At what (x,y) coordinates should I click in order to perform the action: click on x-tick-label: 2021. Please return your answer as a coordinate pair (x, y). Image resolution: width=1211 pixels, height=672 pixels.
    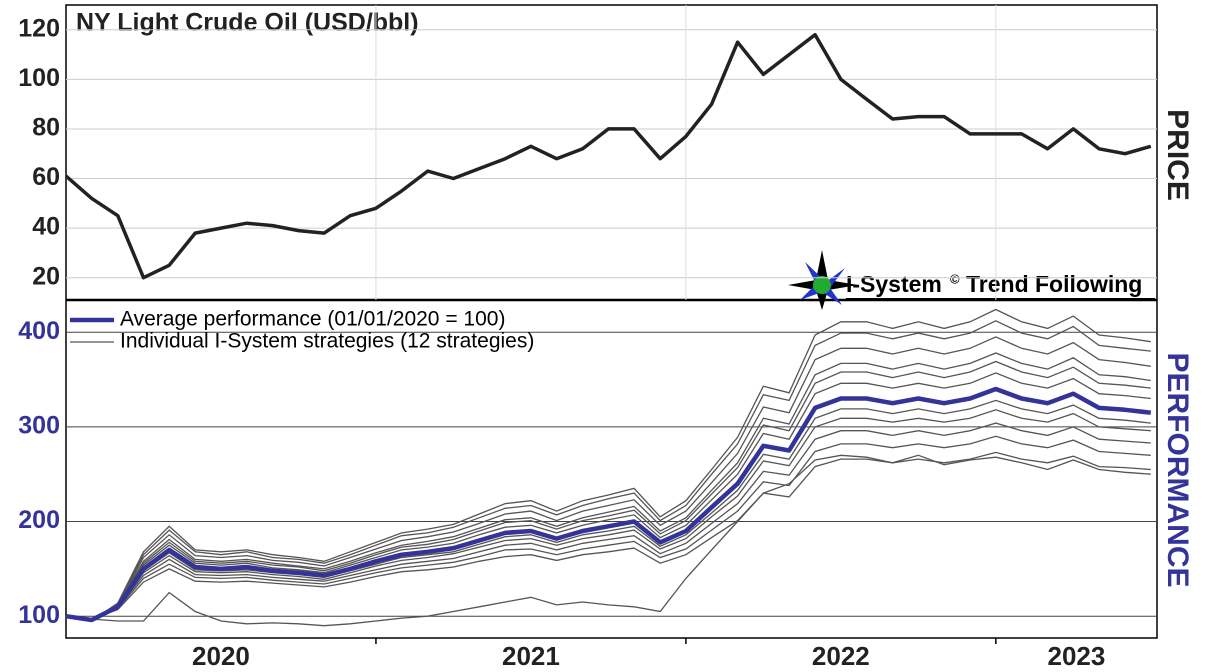
    Looking at the image, I should click on (531, 656).